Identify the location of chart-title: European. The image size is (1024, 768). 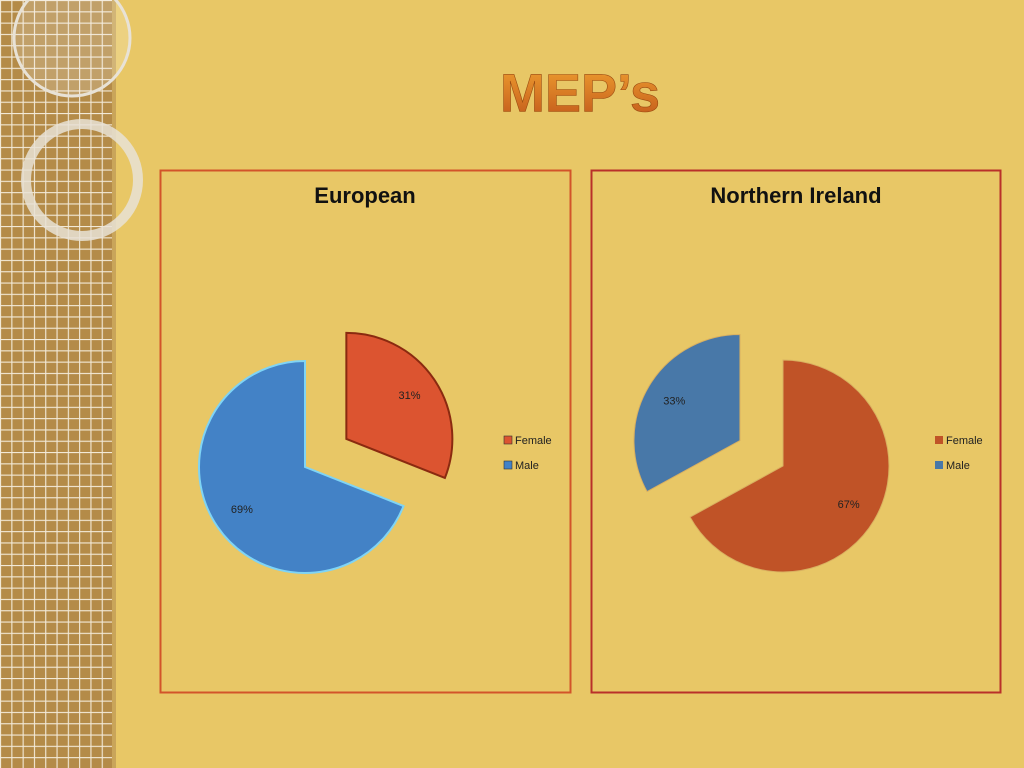
(364, 195).